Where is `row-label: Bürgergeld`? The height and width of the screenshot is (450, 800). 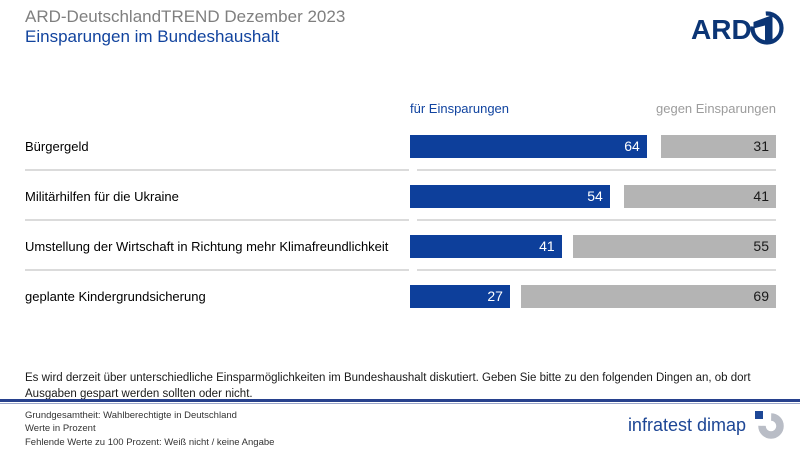 row-label: Bürgergeld is located at coordinates (57, 146).